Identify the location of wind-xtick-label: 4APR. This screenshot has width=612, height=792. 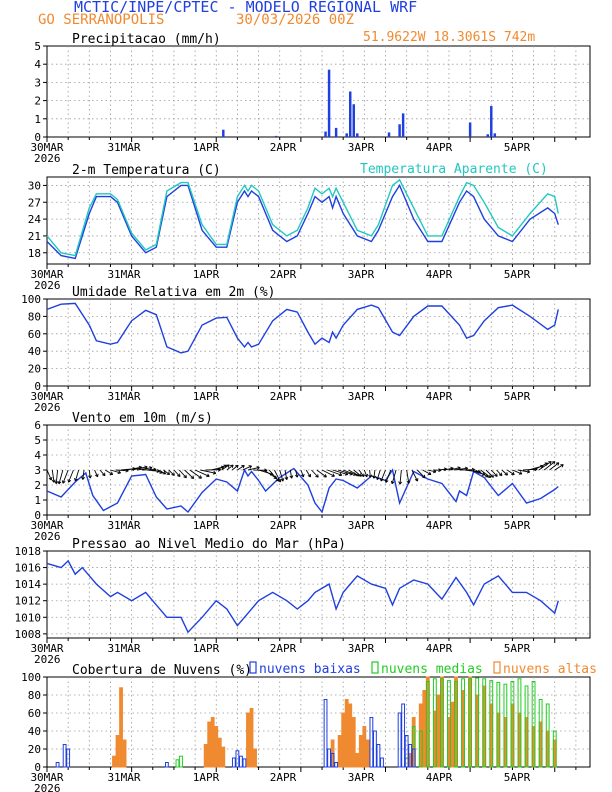
(439, 525).